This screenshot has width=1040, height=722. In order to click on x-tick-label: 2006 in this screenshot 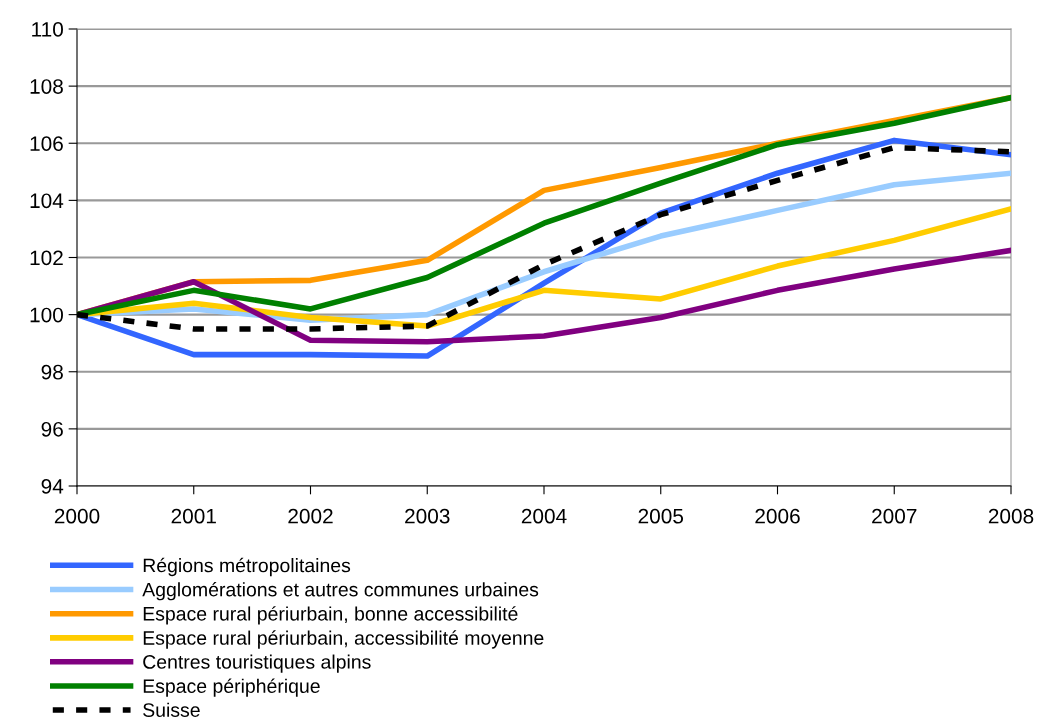, I will do `click(777, 516)`.